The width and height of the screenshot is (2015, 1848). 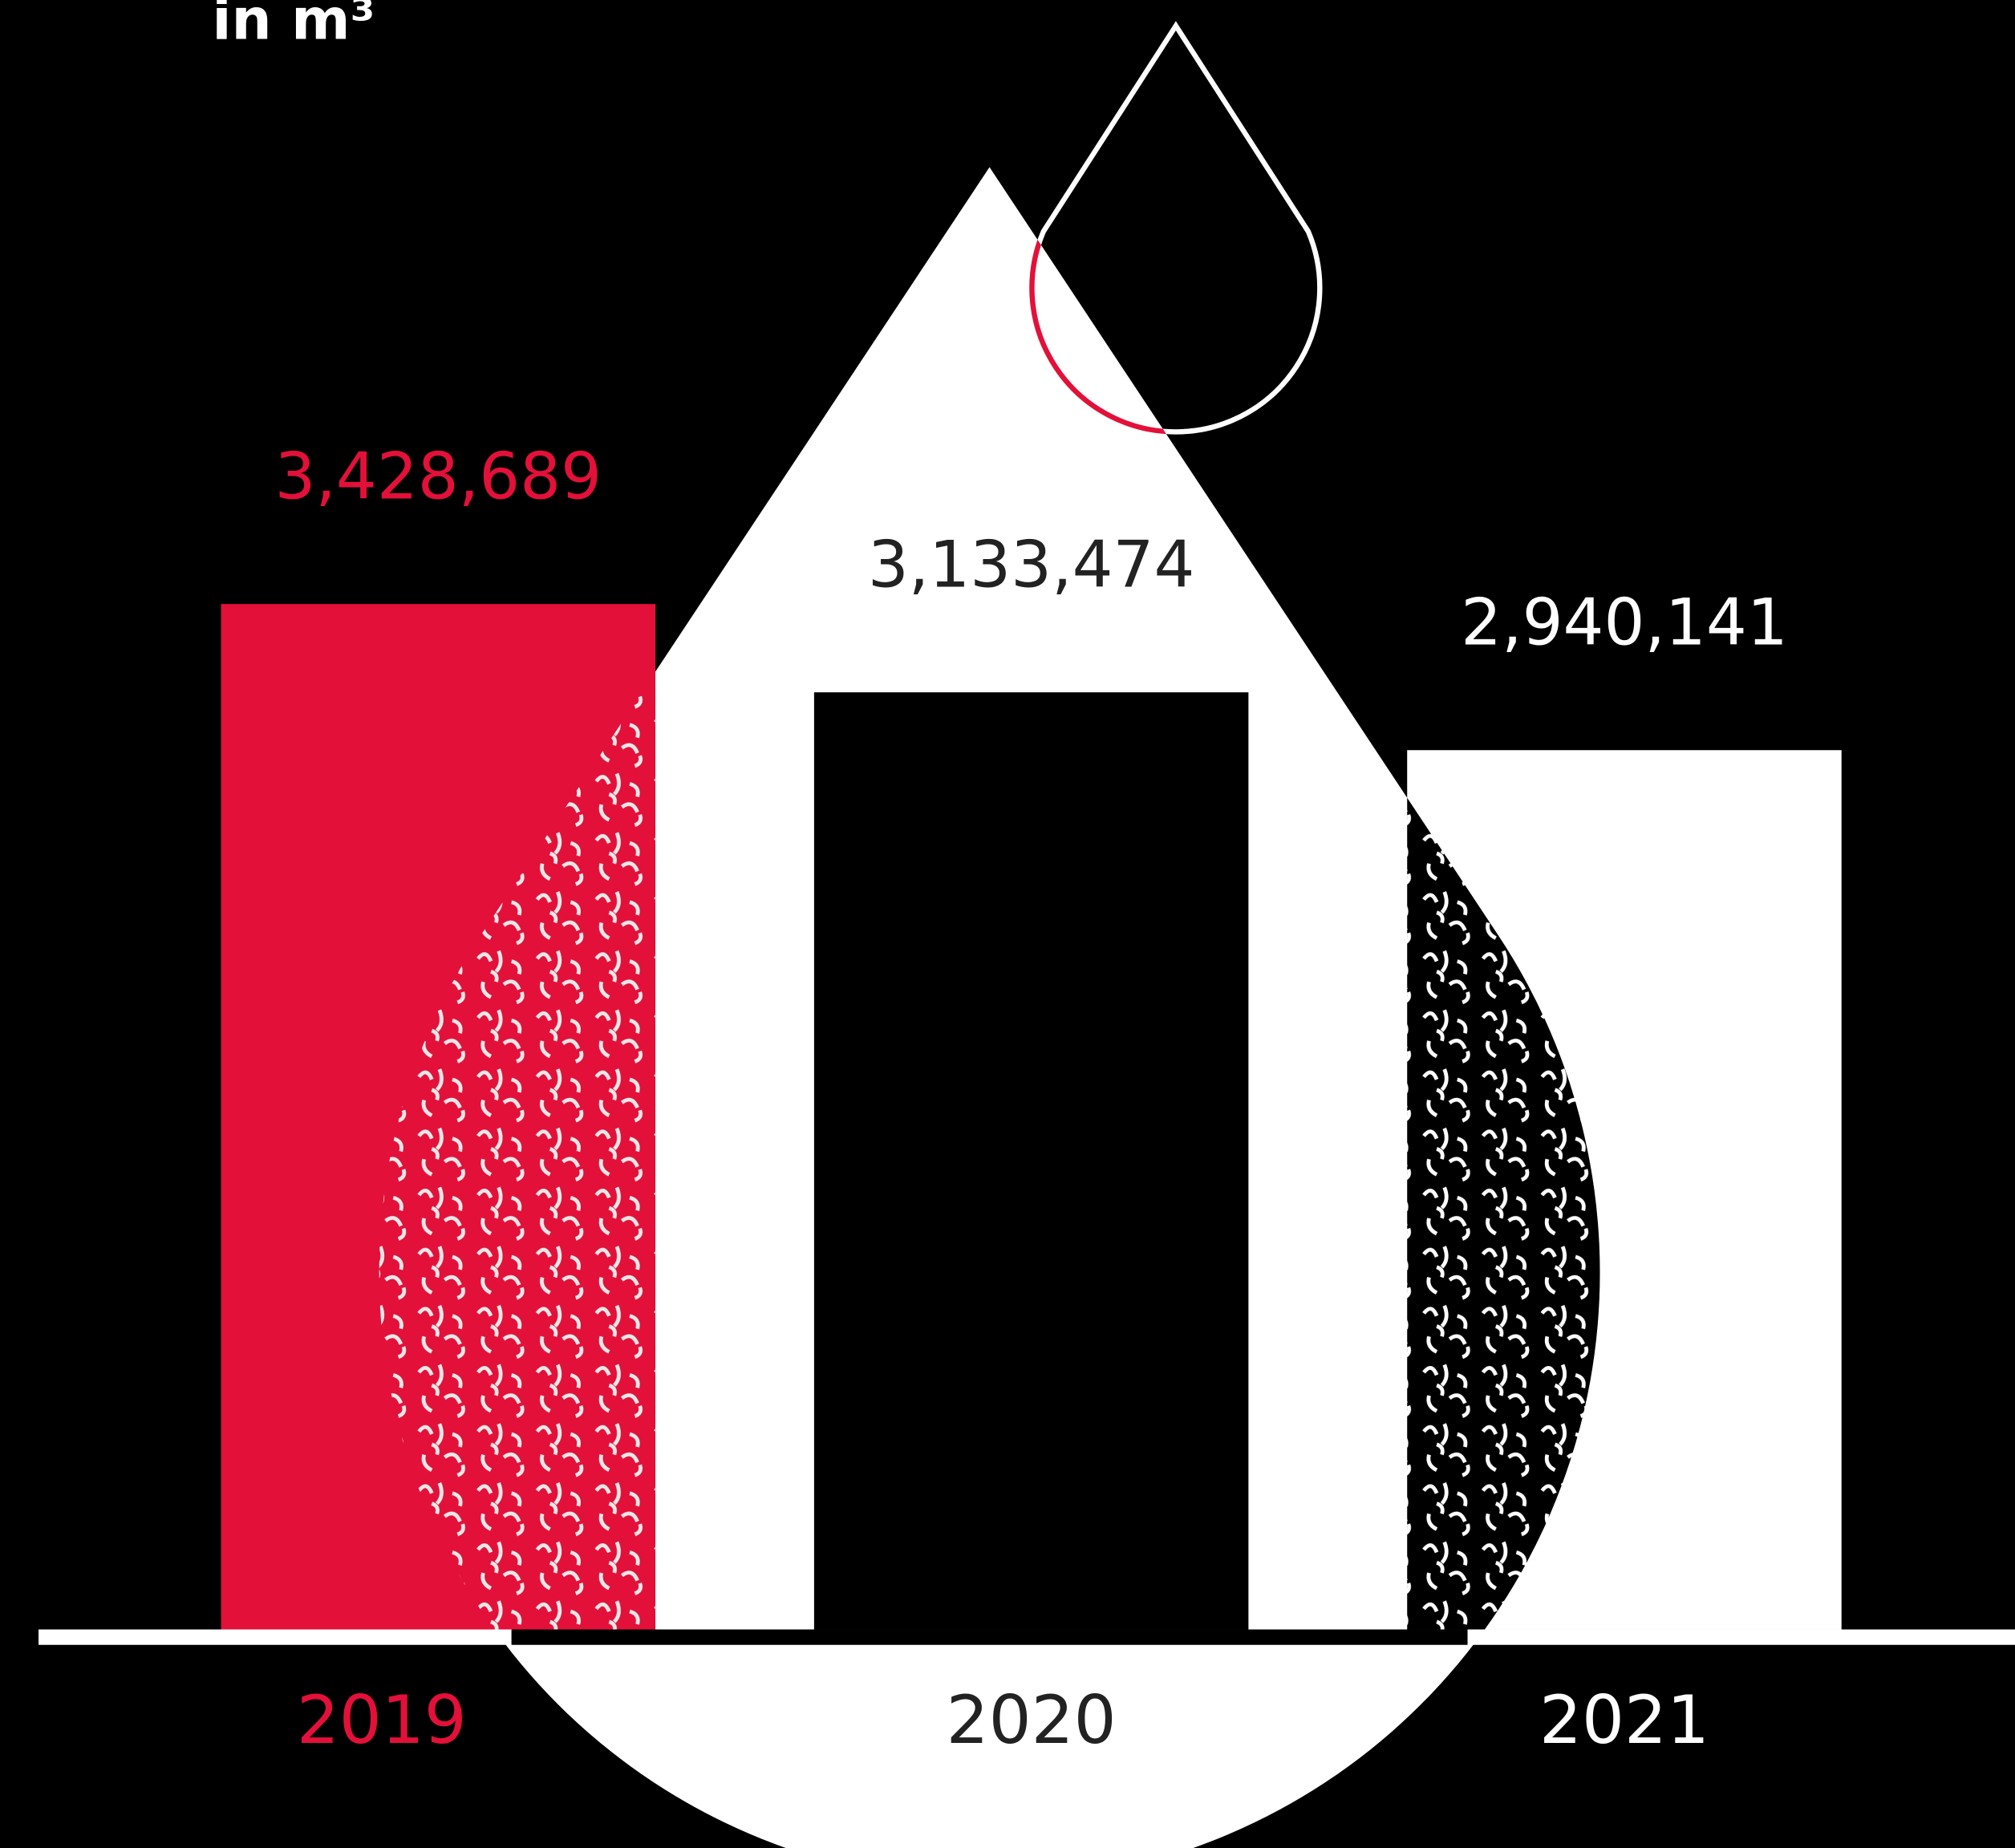 What do you see at coordinates (293, 27) in the screenshot?
I see `chart-title: in m³` at bounding box center [293, 27].